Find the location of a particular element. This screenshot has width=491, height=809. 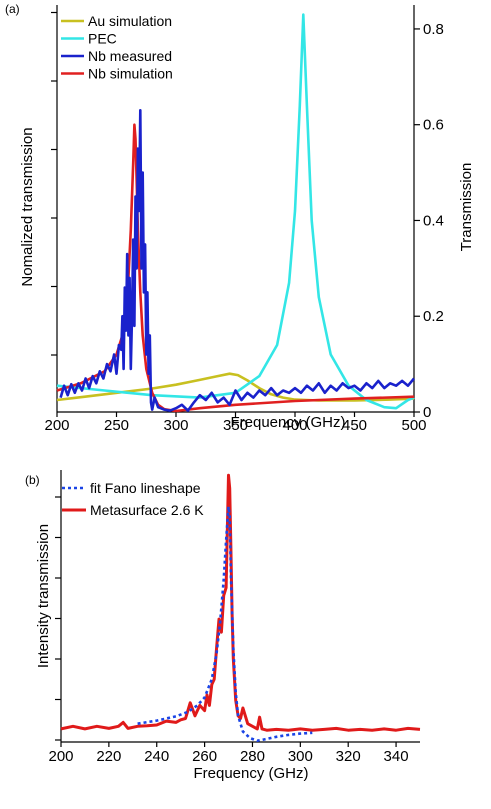

a-x-tick-label: 350 is located at coordinates (235, 425).